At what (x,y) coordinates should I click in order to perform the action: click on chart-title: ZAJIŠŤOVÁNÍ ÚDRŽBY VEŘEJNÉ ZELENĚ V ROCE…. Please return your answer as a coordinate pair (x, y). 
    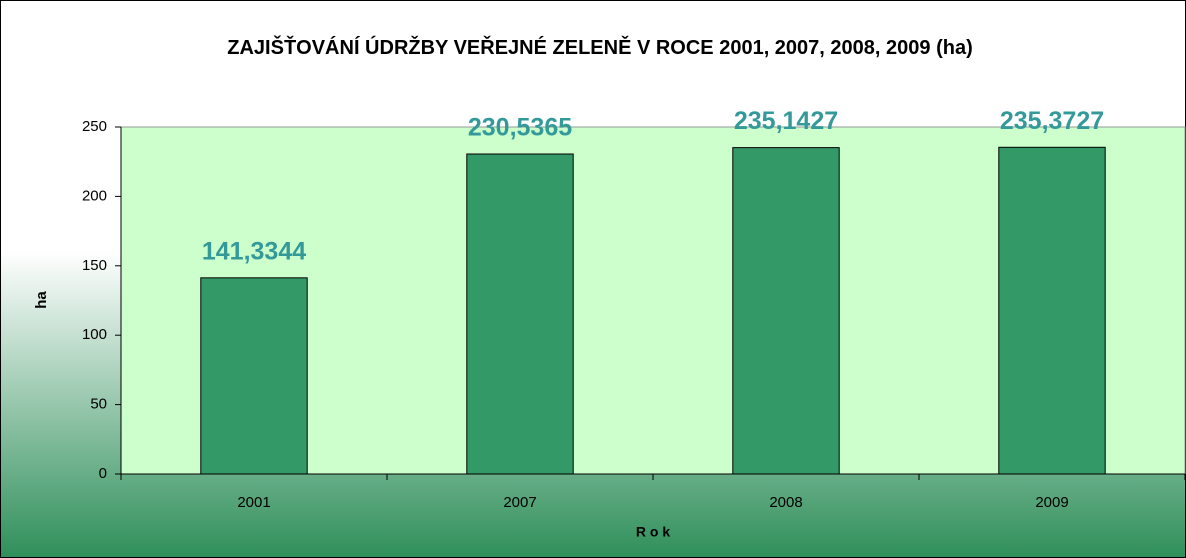
    Looking at the image, I should click on (600, 48).